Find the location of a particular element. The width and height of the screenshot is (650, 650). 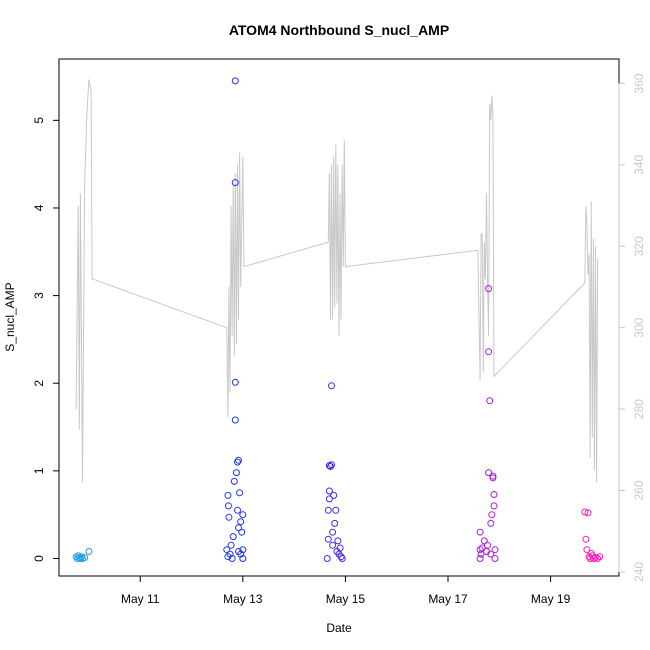

x-axis-label: Date is located at coordinates (339, 628).